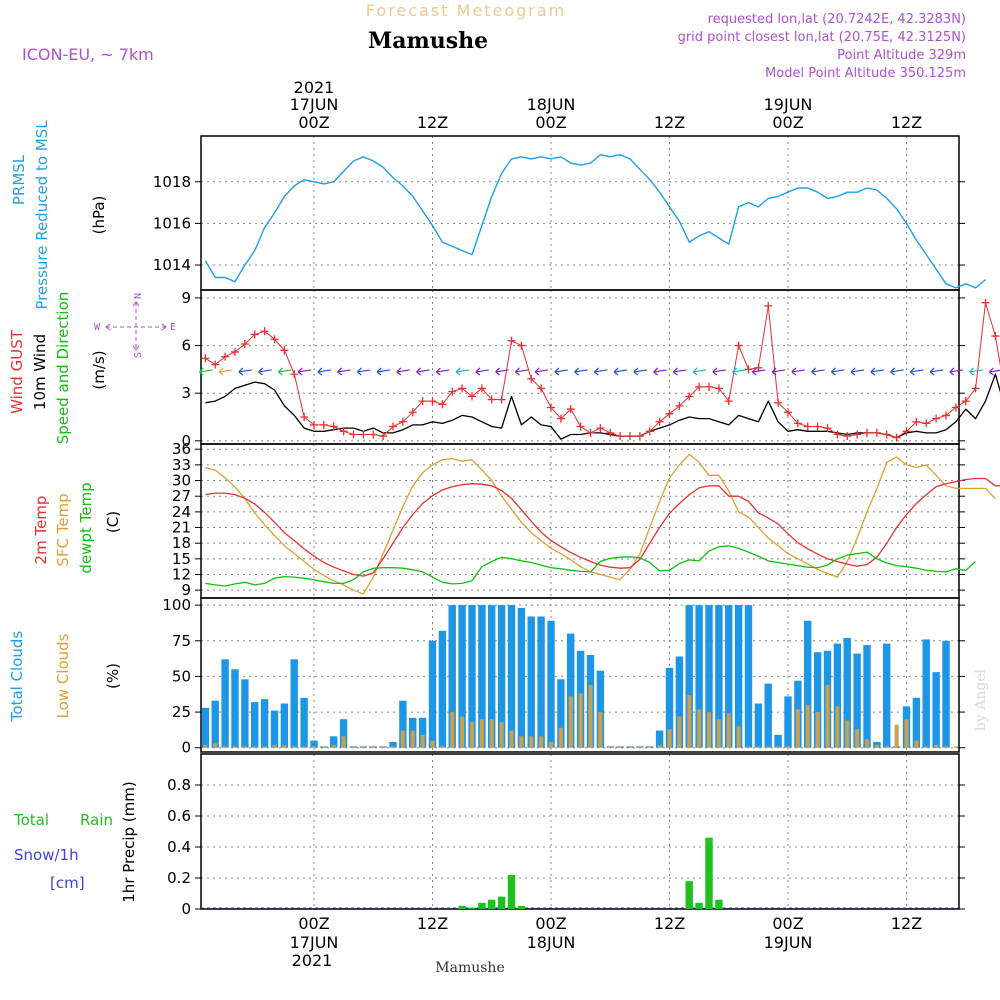 The width and height of the screenshot is (1000, 1000). What do you see at coordinates (591, 566) in the screenshot?
I see `dewpt-line` at bounding box center [591, 566].